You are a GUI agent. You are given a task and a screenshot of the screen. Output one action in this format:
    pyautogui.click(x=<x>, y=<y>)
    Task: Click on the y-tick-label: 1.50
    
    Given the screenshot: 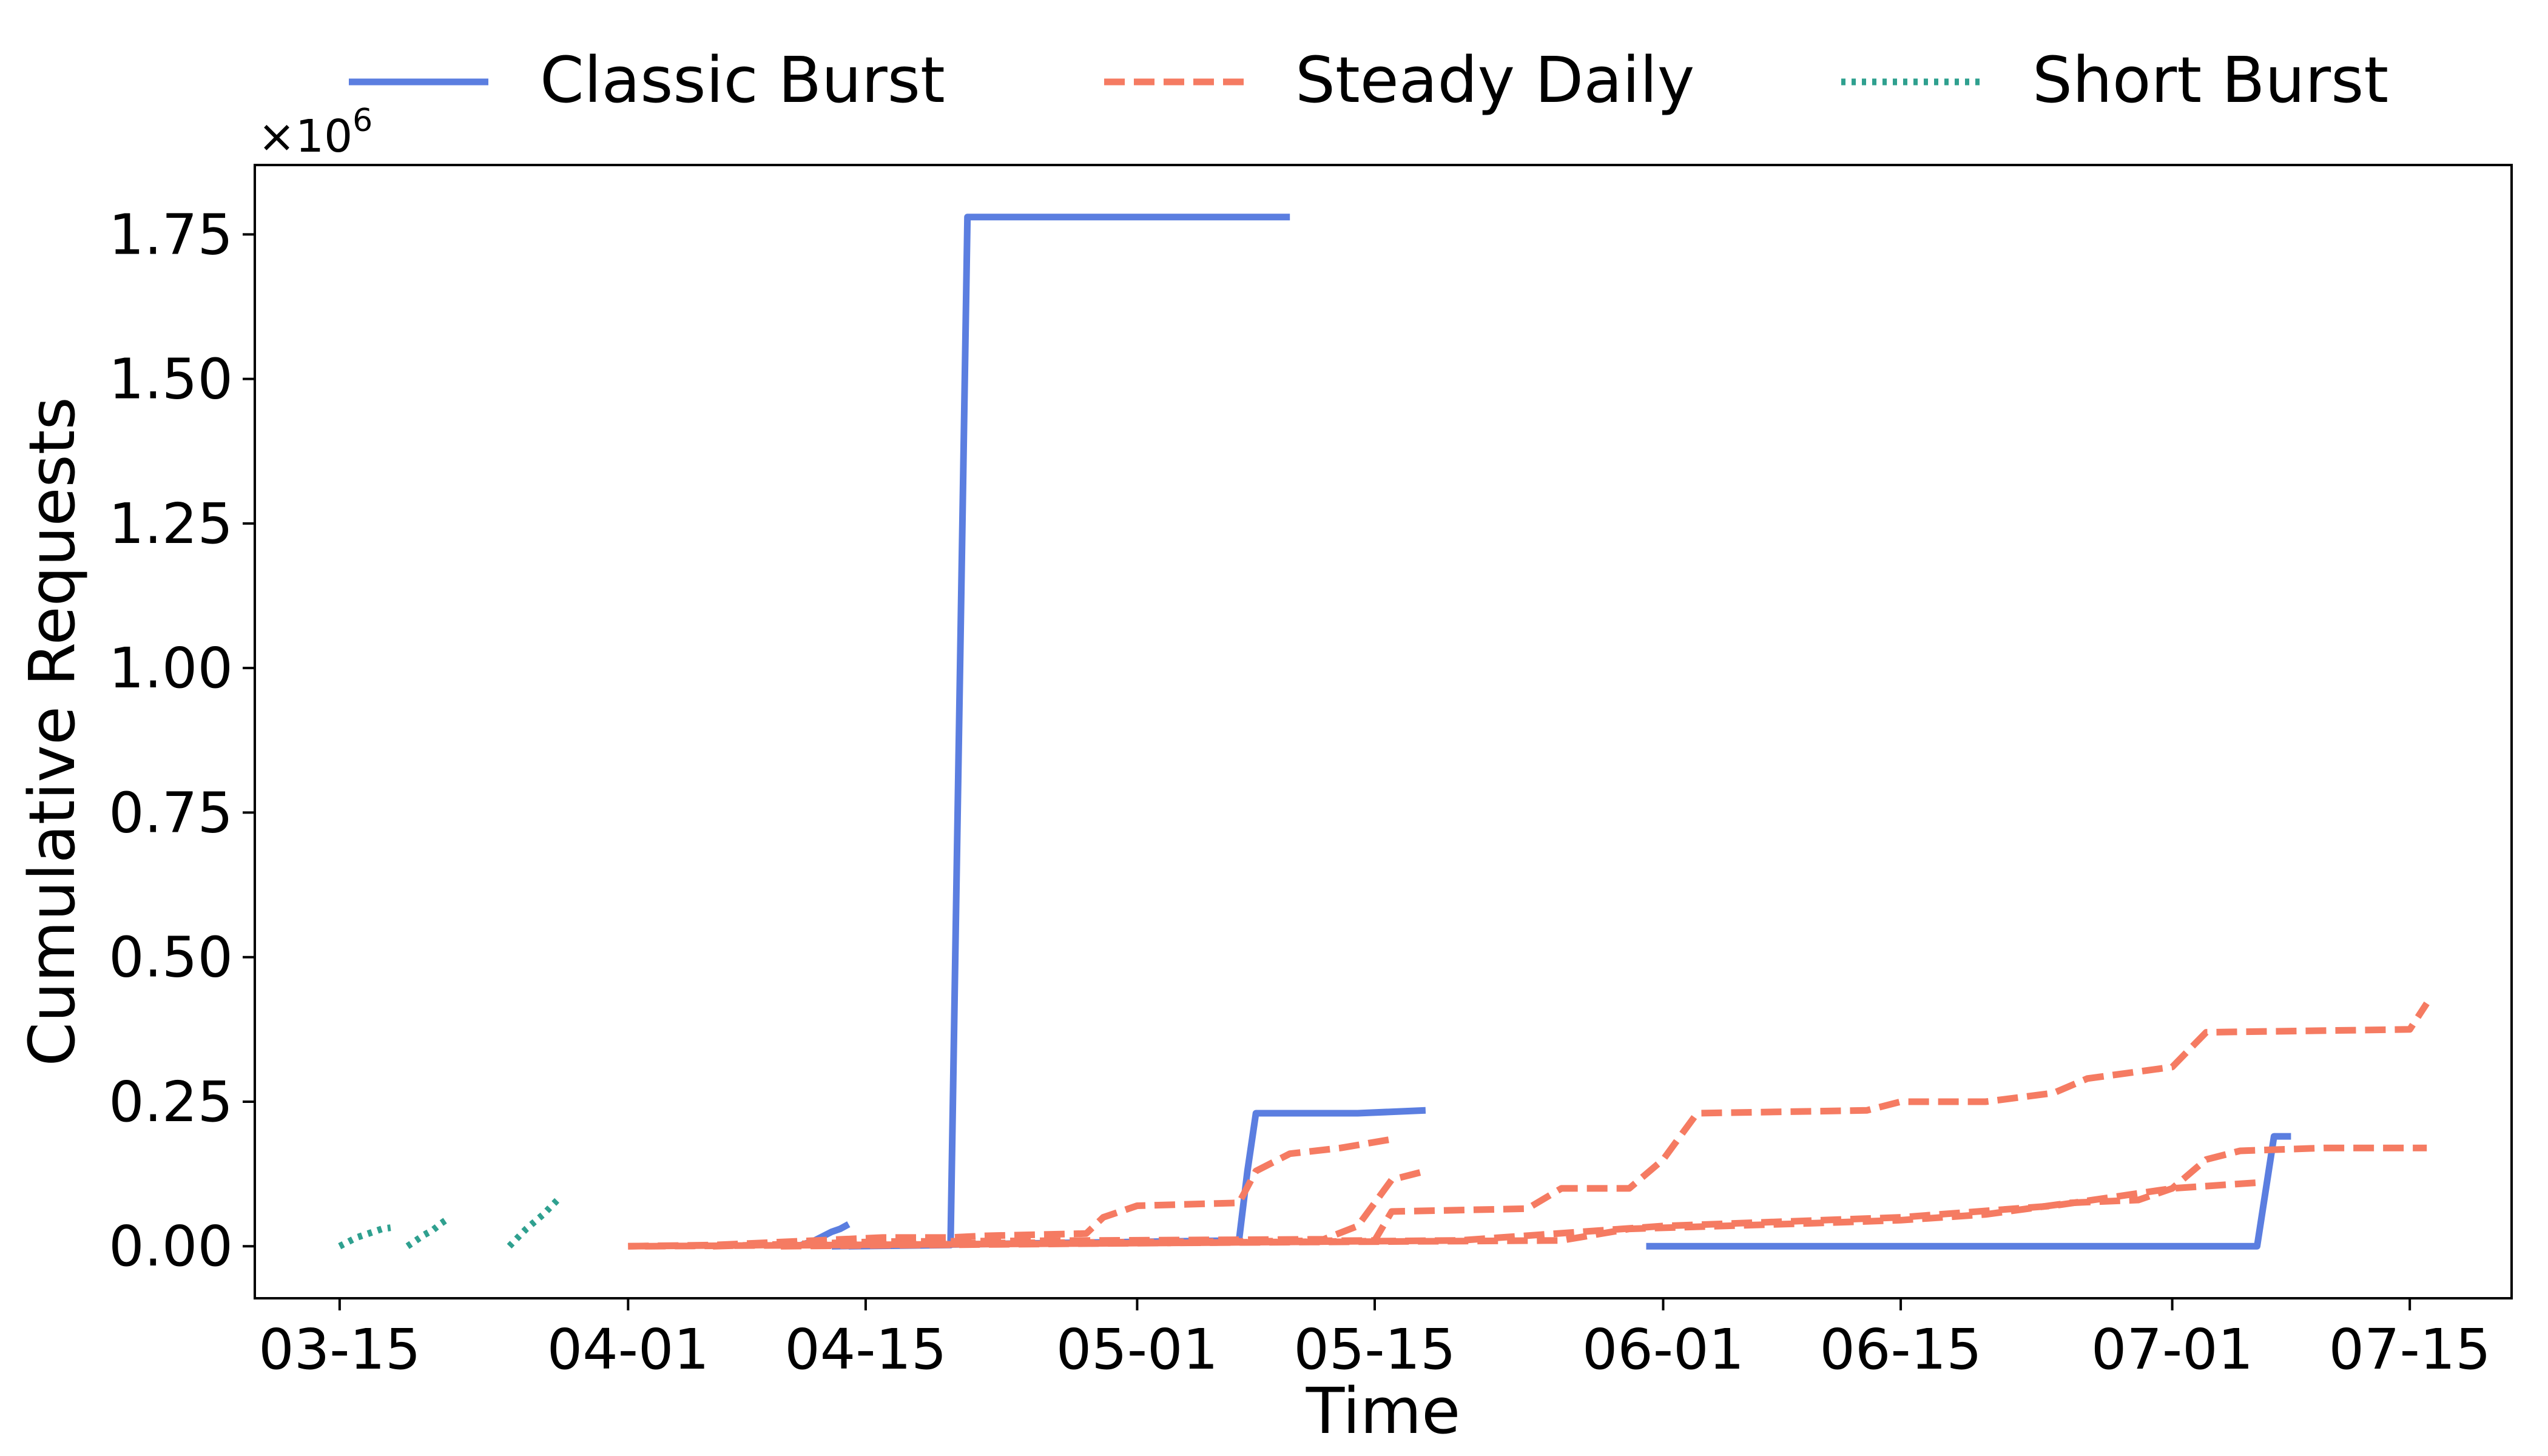 What is the action you would take?
    pyautogui.click(x=171, y=379)
    